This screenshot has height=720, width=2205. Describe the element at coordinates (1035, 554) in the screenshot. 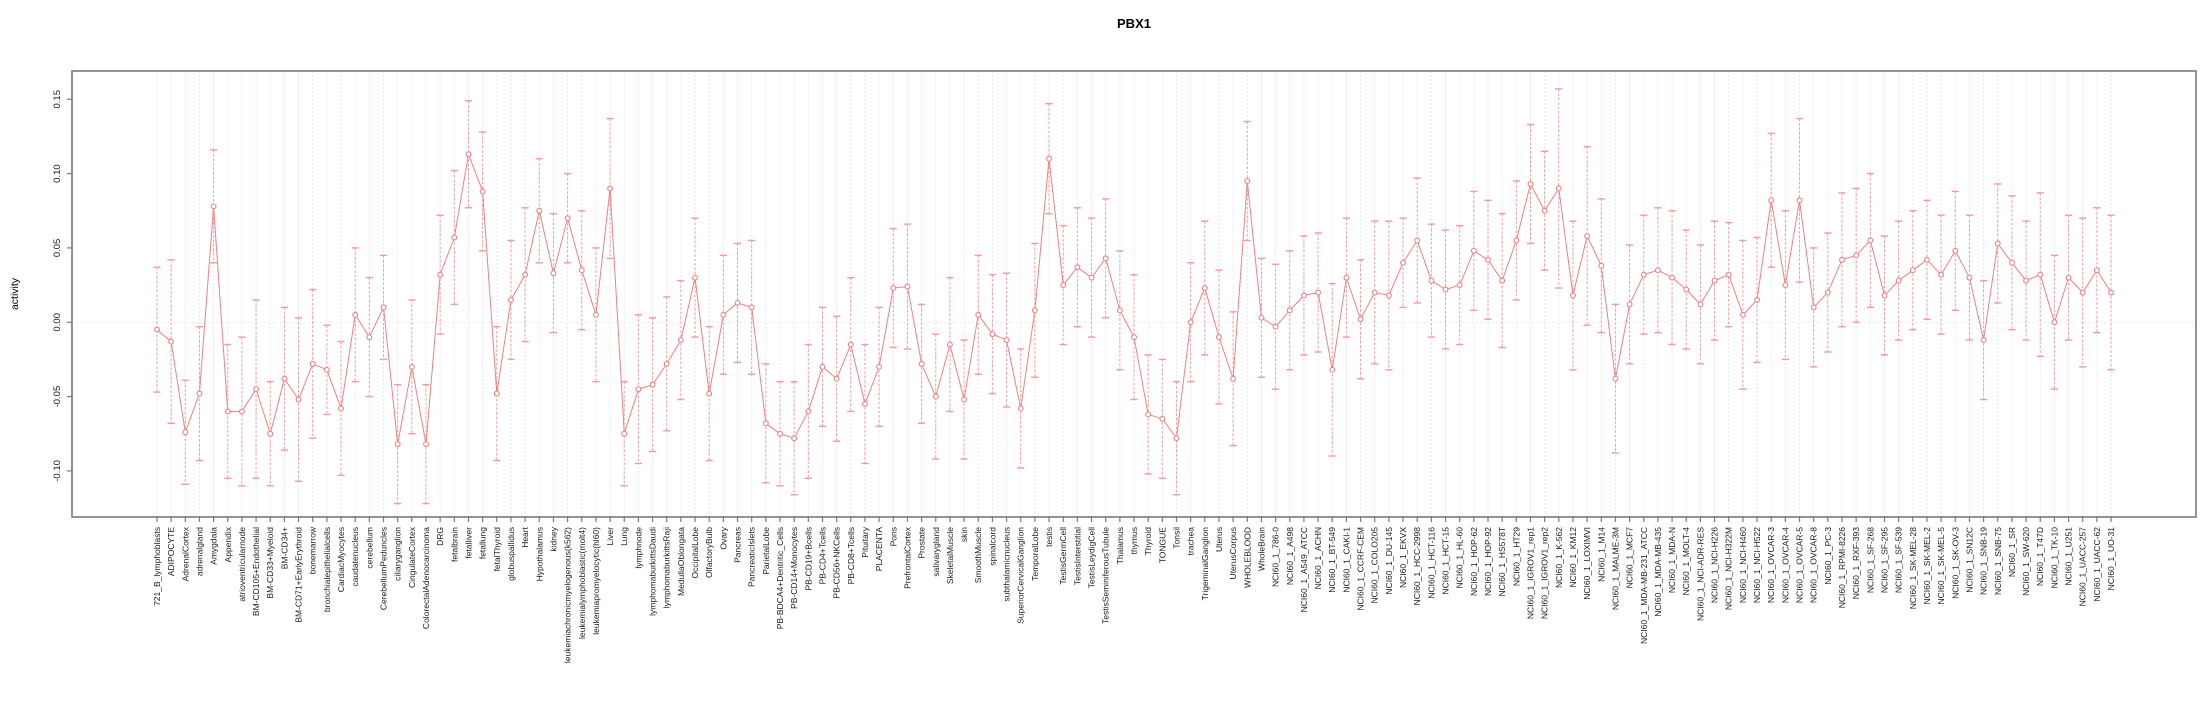

I see `x-tick-label: TemporalLobe` at that location.